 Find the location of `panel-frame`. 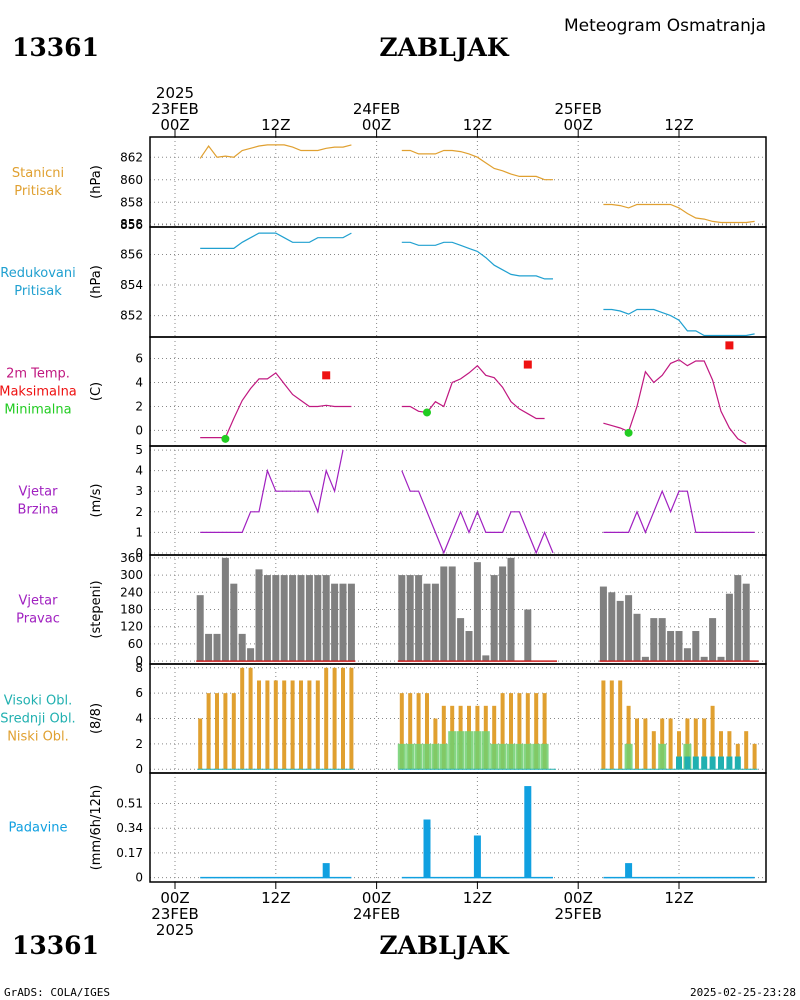

panel-frame is located at coordinates (458, 500).